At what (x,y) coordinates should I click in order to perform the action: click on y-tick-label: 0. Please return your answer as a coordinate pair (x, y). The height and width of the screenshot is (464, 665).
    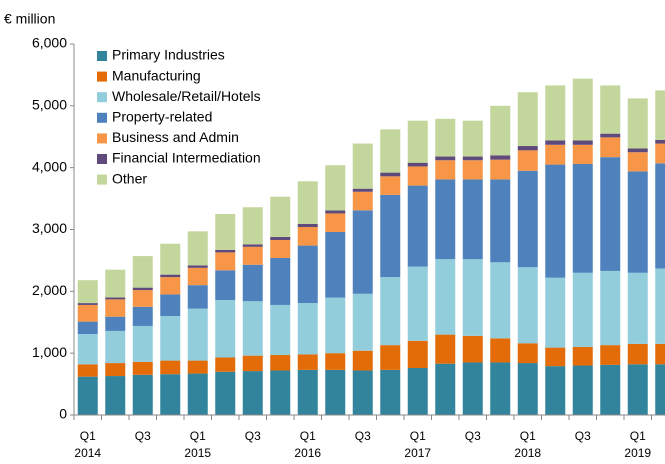
    Looking at the image, I should click on (63, 414).